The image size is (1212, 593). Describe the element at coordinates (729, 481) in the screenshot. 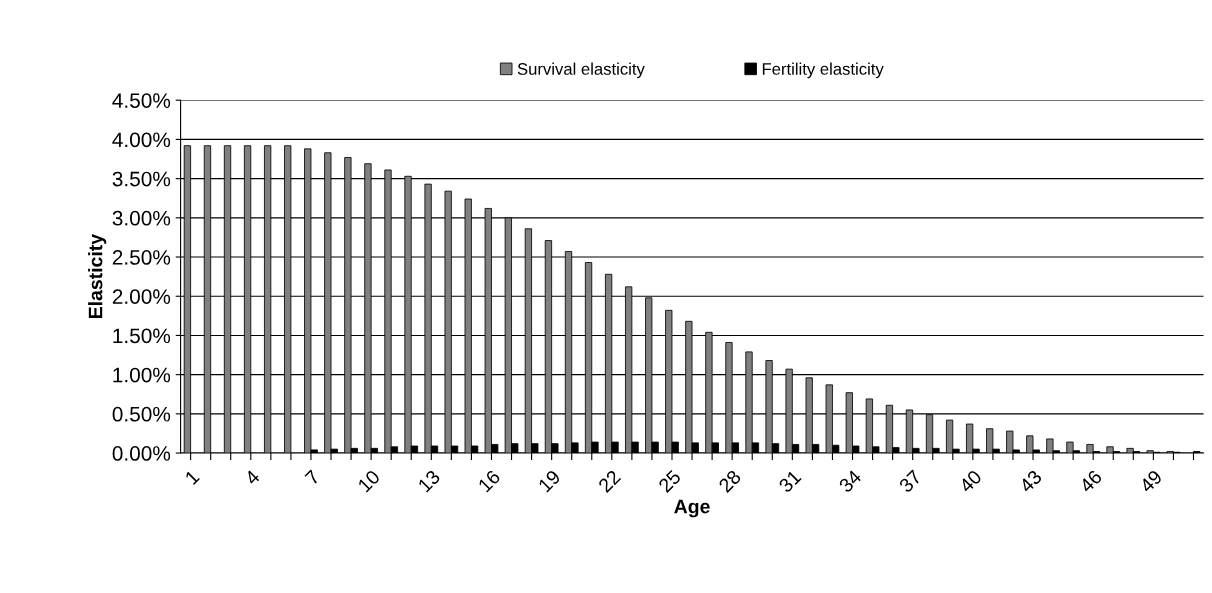

I see `x-tick-label: 28` at that location.